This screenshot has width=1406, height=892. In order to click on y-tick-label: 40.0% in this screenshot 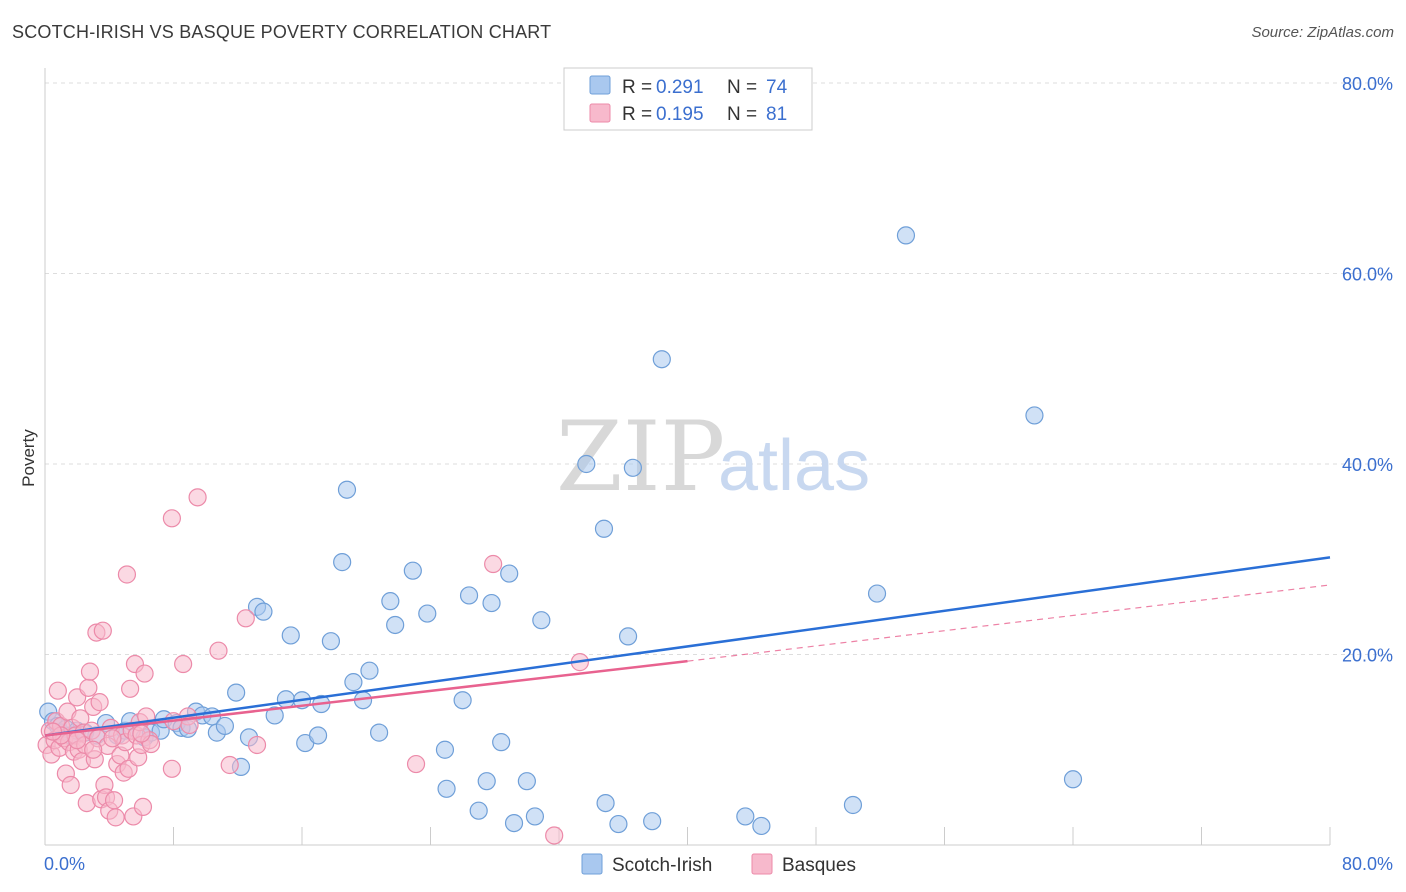, I will do `click(1367, 465)`.